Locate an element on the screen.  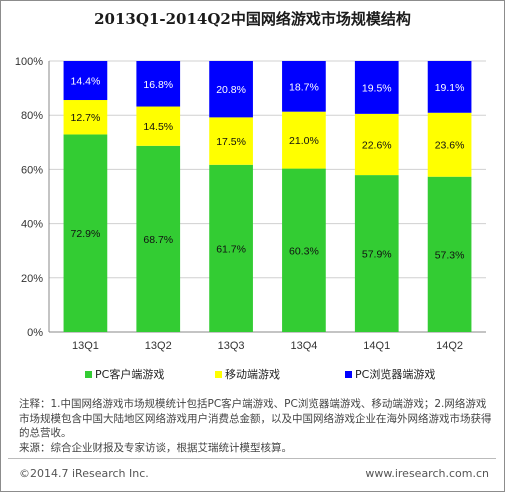
data-label: 72.9% is located at coordinates (86, 234).